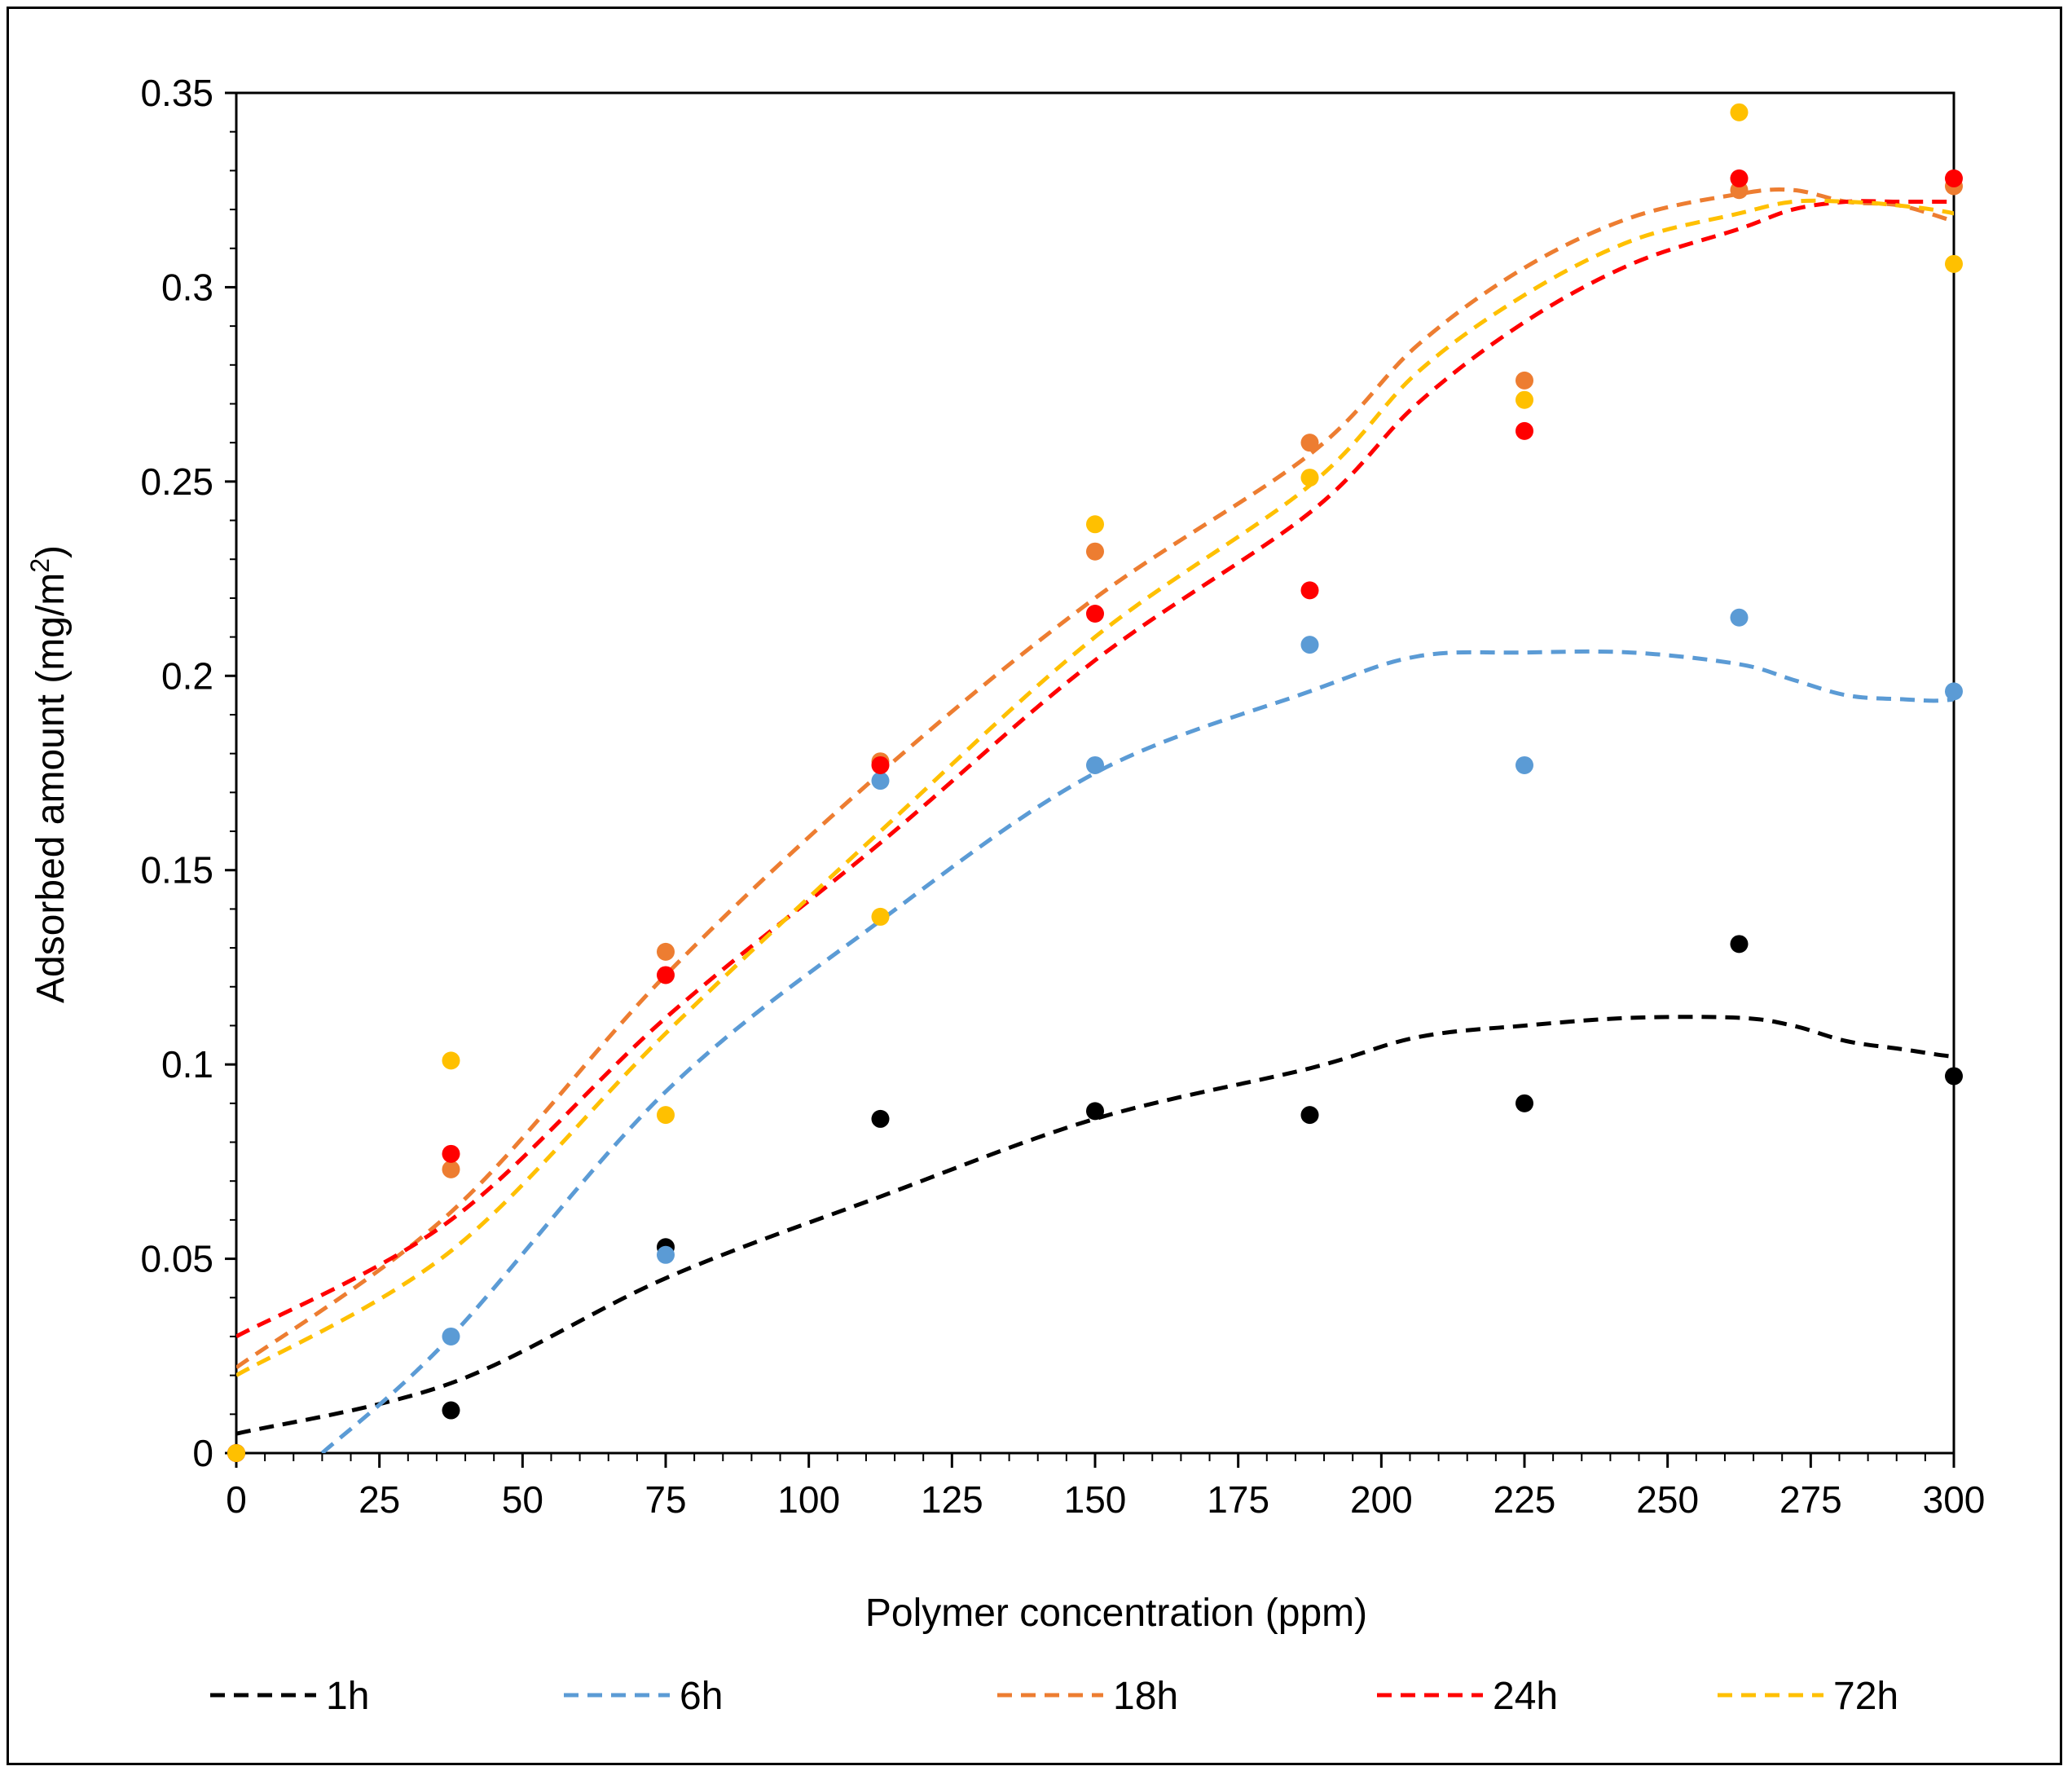  Describe the element at coordinates (1095, 1499) in the screenshot. I see `x-tick-label: 150` at that location.